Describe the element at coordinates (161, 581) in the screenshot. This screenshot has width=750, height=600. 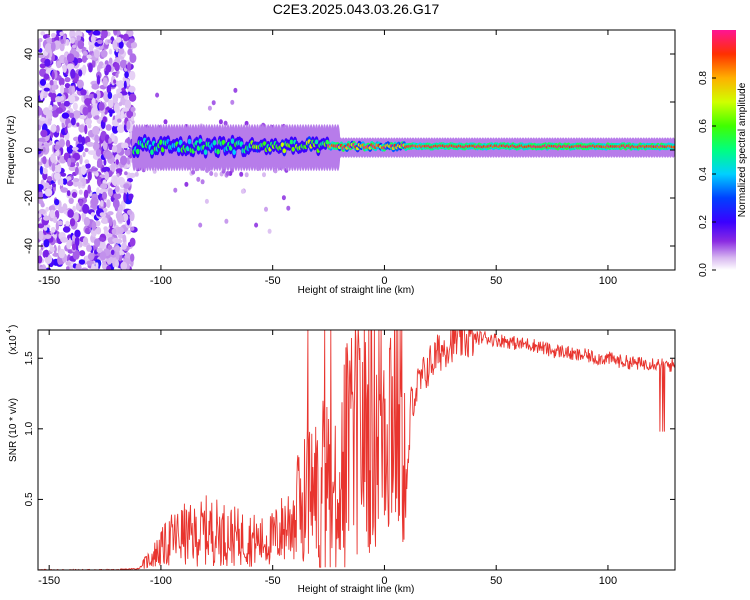
I see `snr-x-tick-label: -100` at that location.